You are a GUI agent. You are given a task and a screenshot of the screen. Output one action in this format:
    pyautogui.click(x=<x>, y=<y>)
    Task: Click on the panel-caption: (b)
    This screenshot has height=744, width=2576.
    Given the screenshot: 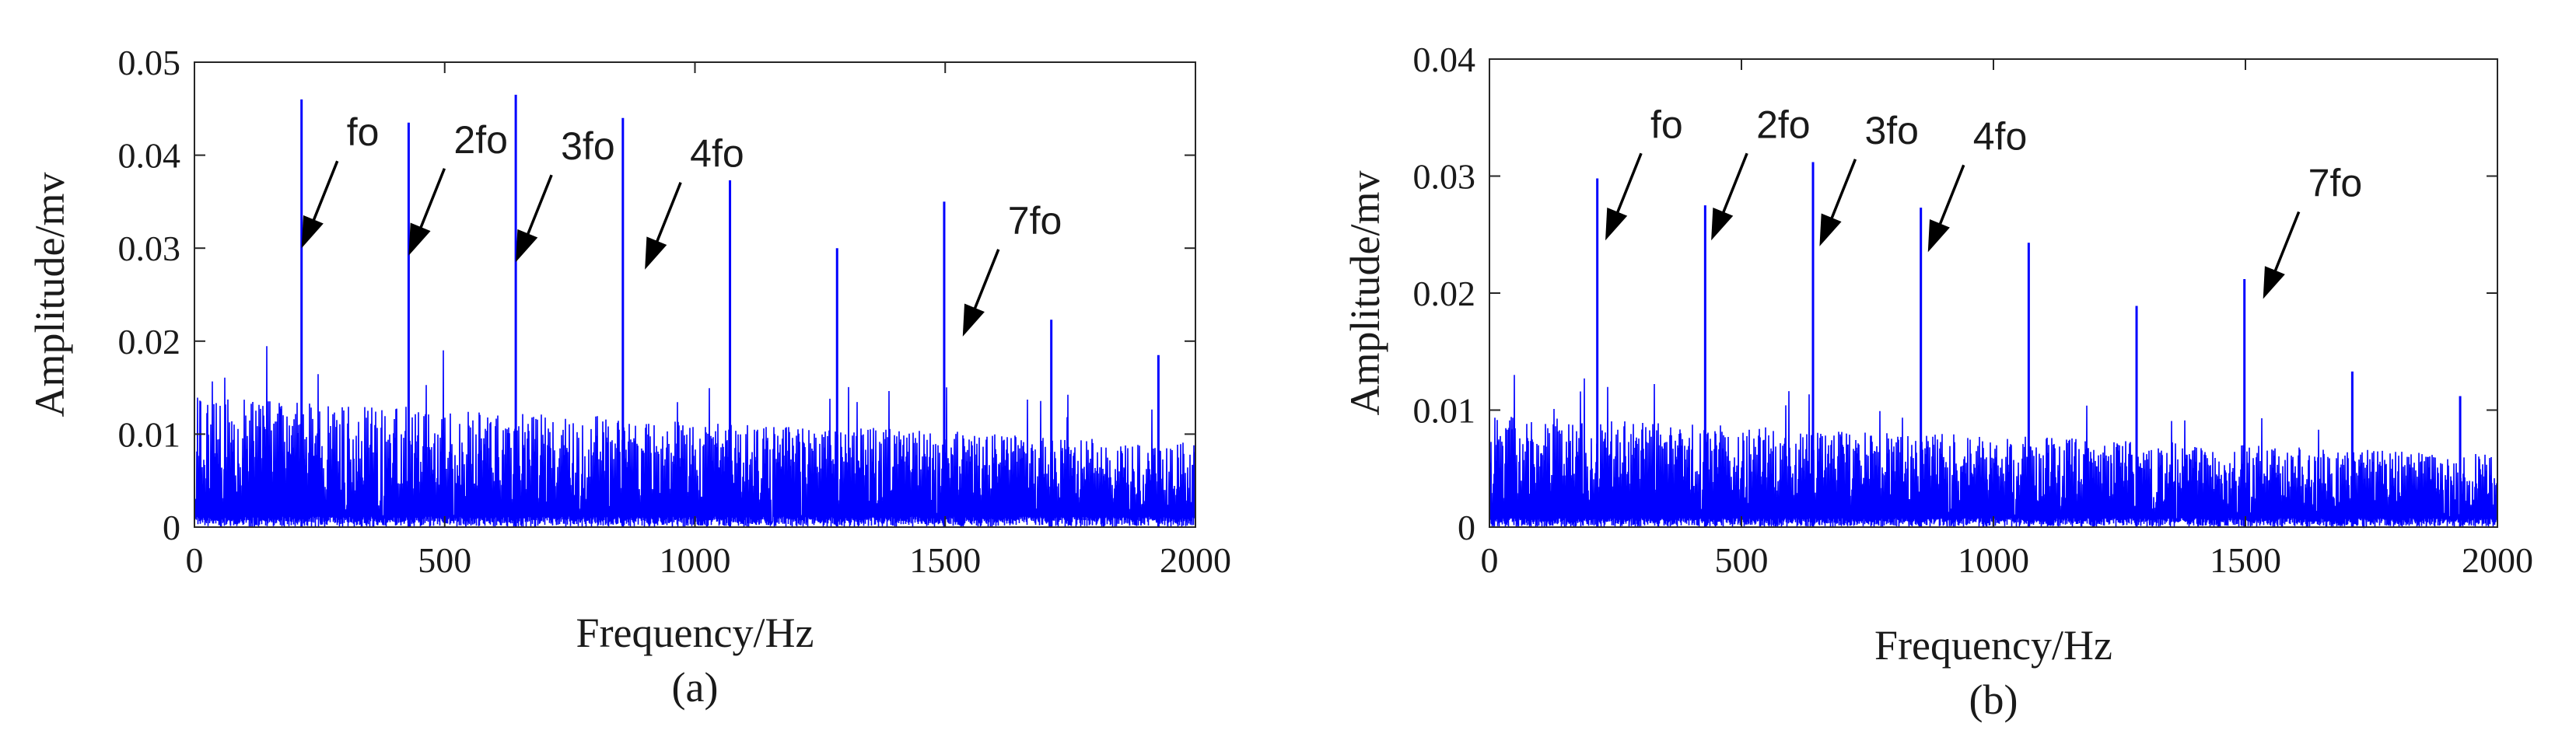 What is the action you would take?
    pyautogui.click(x=1994, y=699)
    